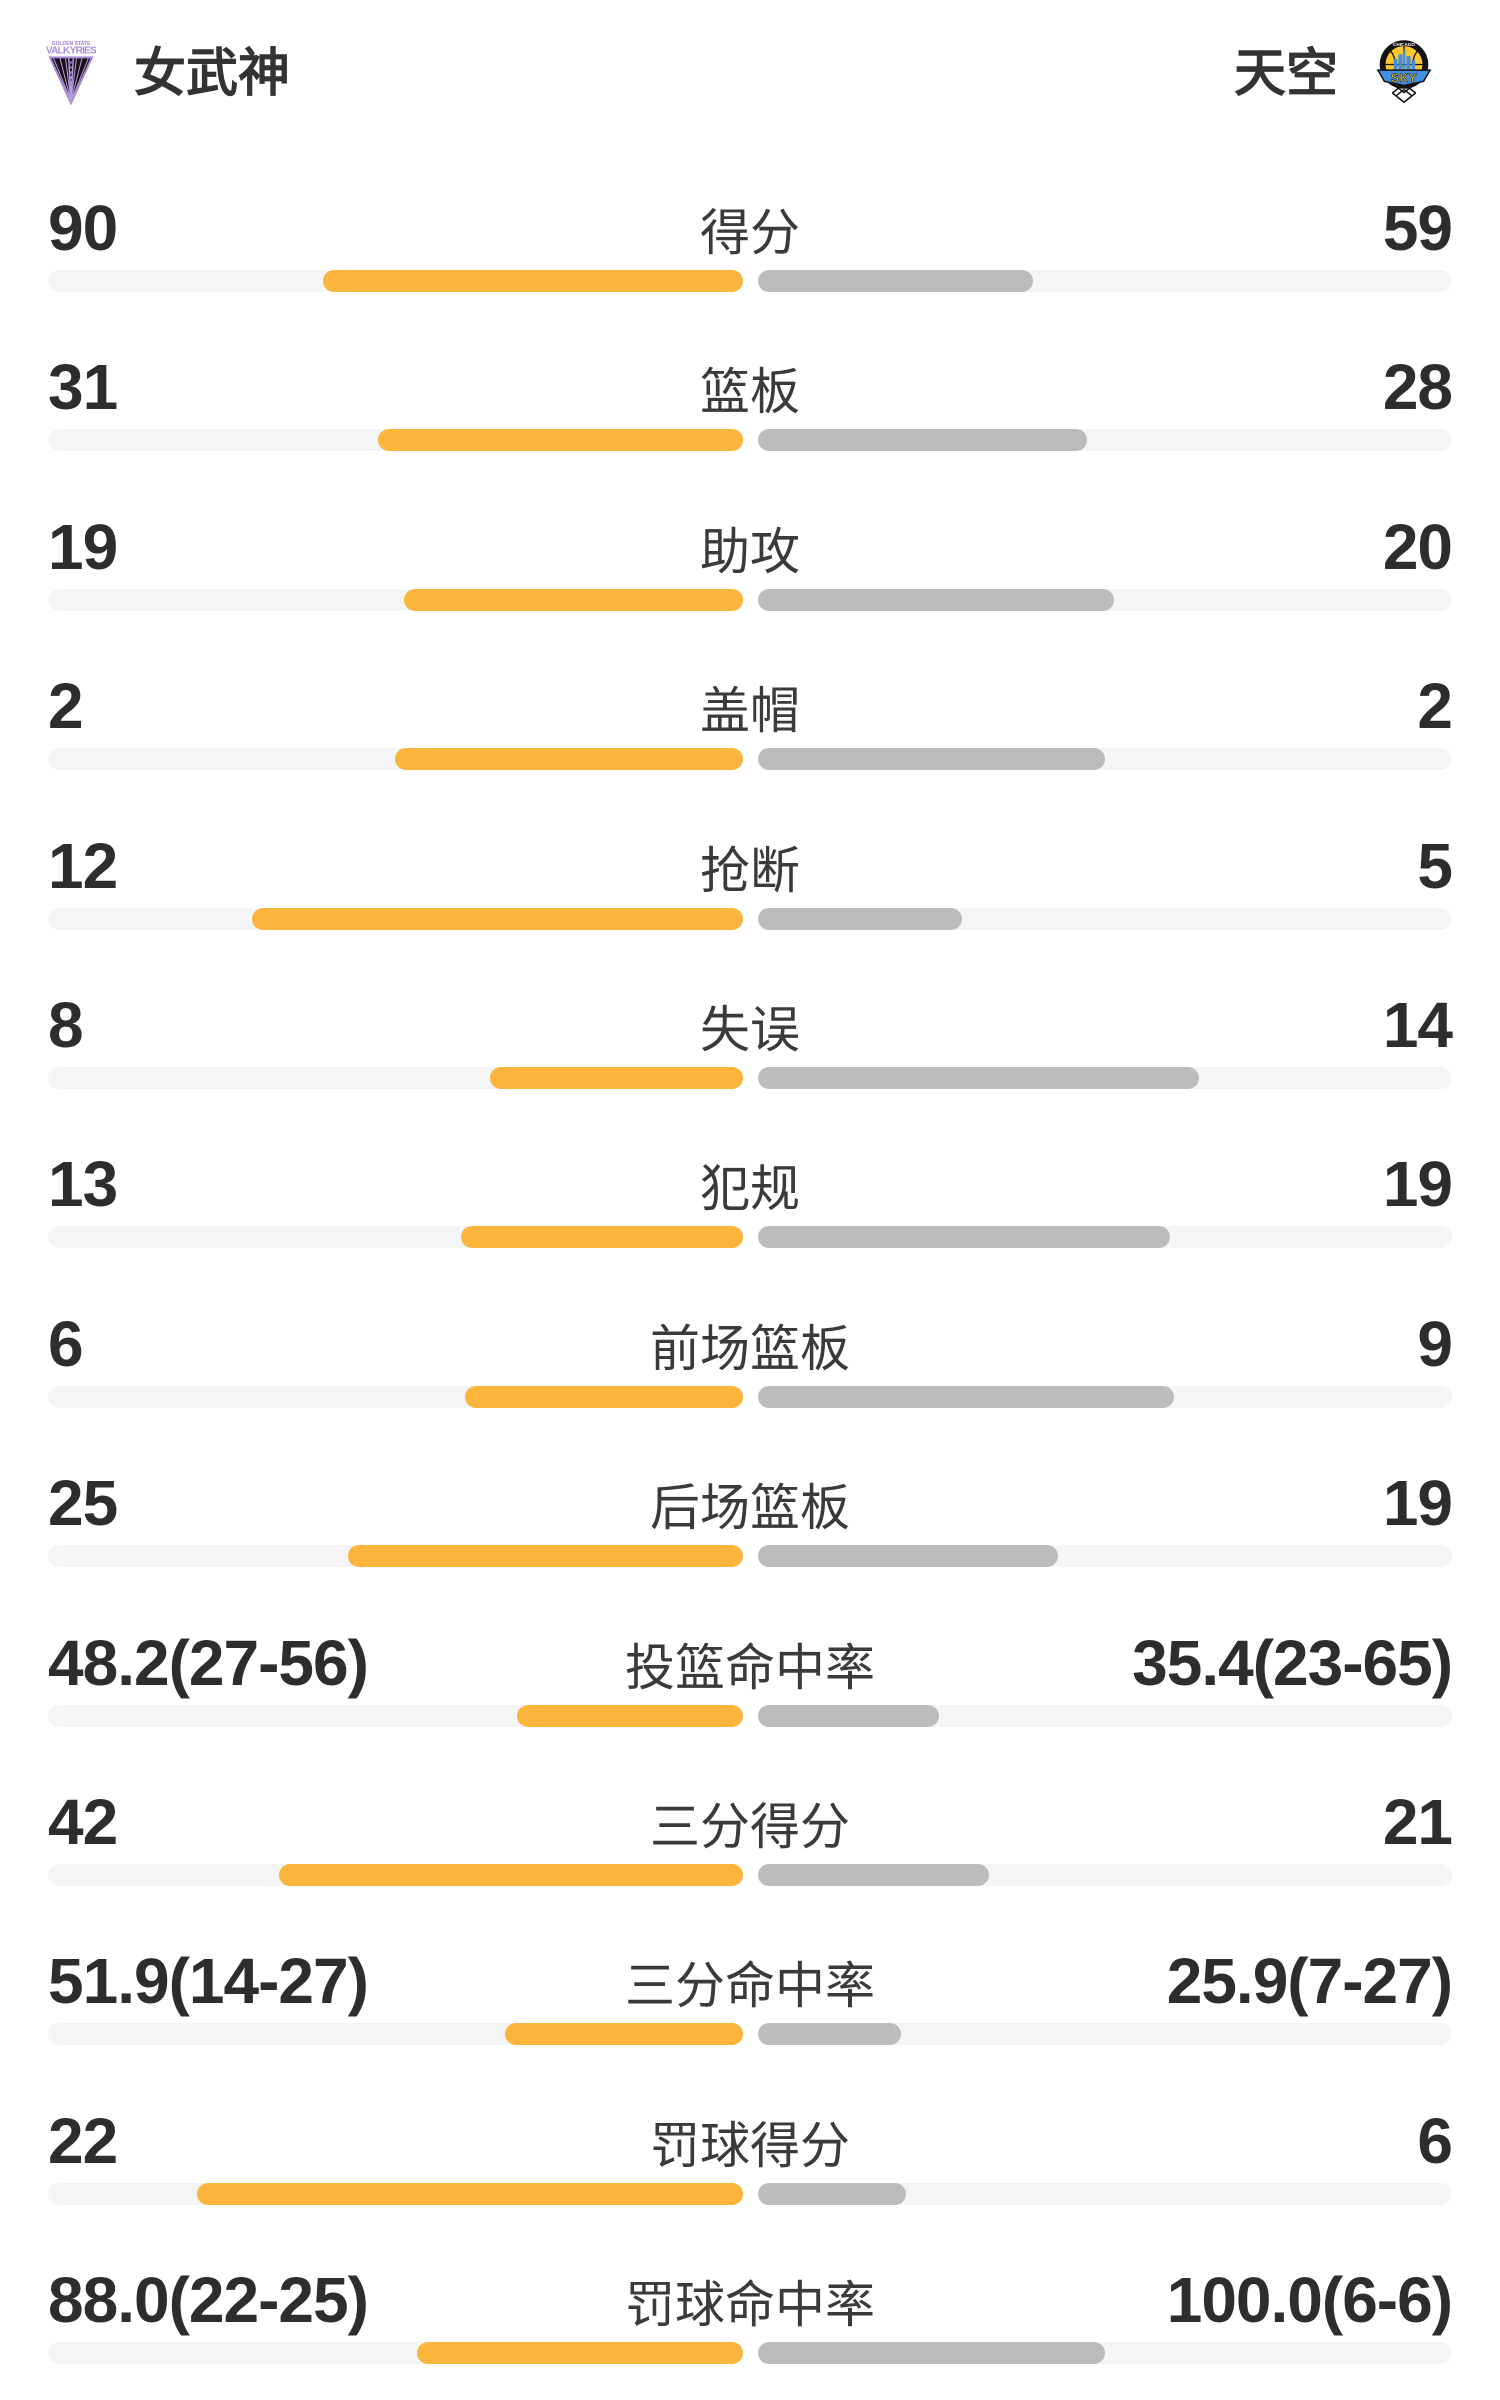  I want to click on stat-values-line: 31 篮板 28, so click(750, 387).